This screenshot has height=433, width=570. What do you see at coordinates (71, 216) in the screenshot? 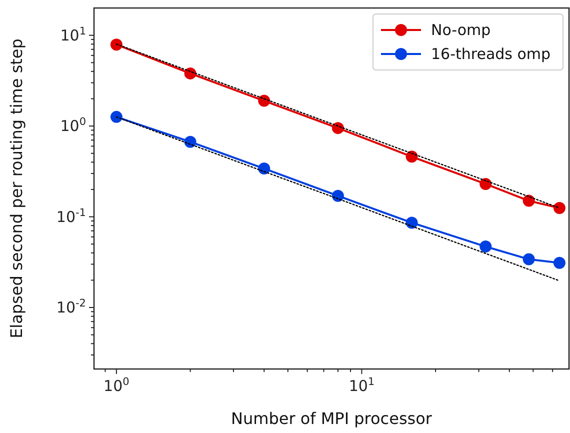
I see `y-tick-label: 10$^{-1}$` at bounding box center [71, 216].